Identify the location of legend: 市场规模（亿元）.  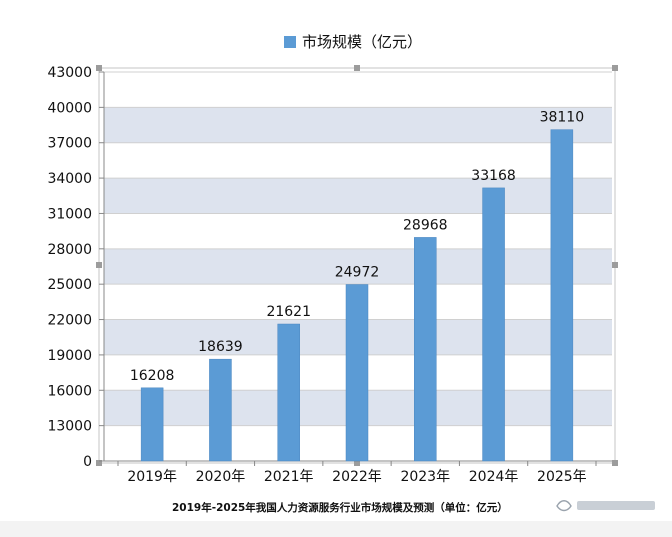
(353, 42).